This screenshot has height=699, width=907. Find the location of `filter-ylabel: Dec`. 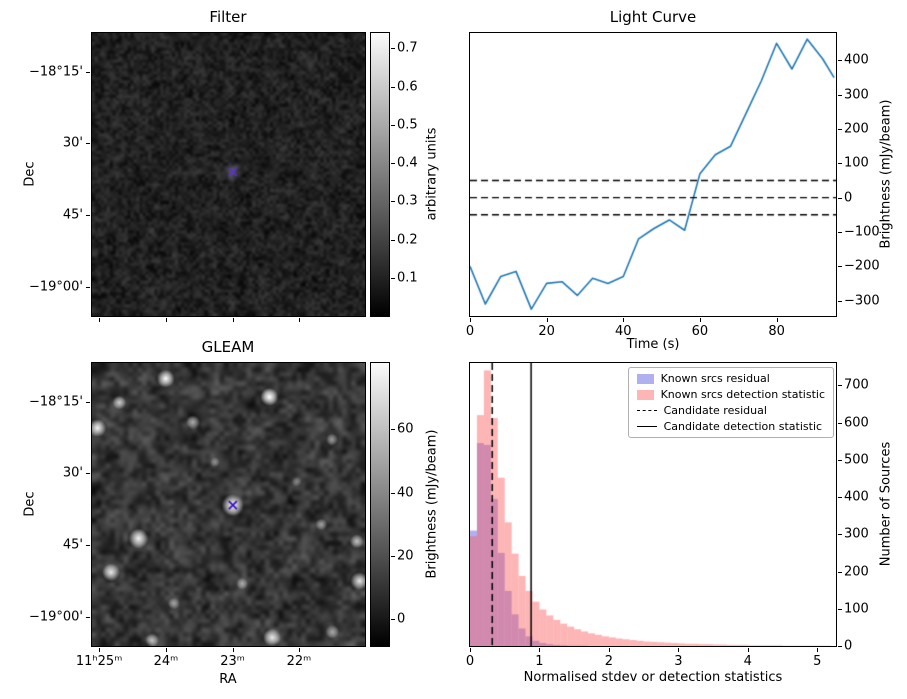

filter-ylabel: Dec is located at coordinates (30, 174).